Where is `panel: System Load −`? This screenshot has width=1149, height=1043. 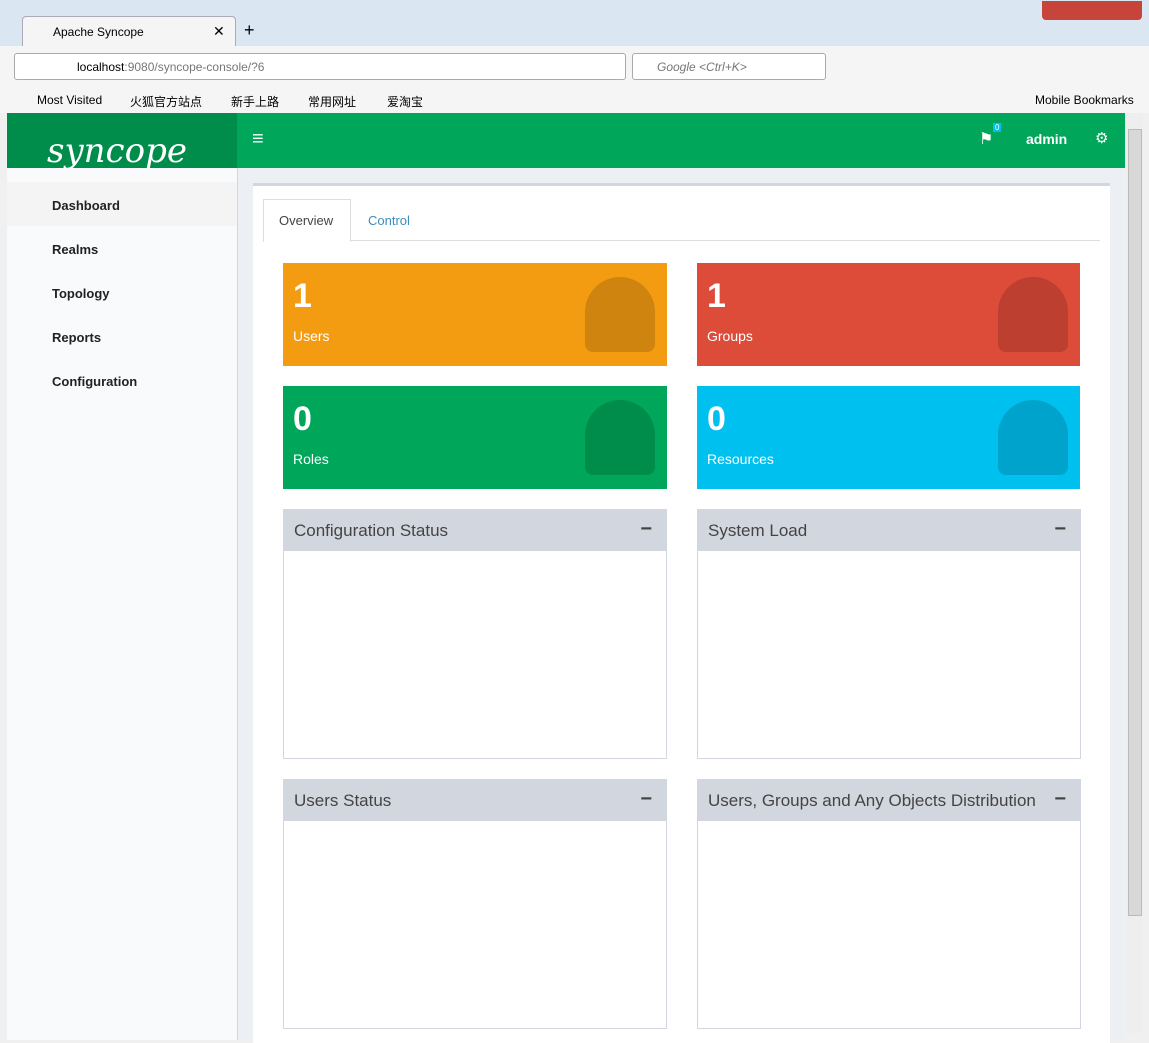
panel: System Load − is located at coordinates (889, 634).